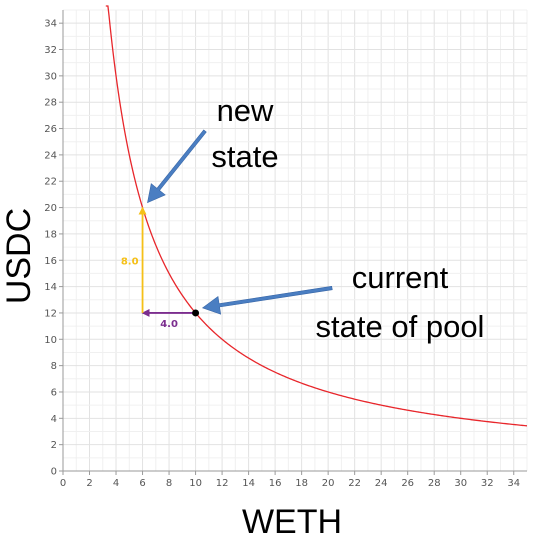 The width and height of the screenshot is (541, 546). I want to click on x-tick-label: 26, so click(407, 483).